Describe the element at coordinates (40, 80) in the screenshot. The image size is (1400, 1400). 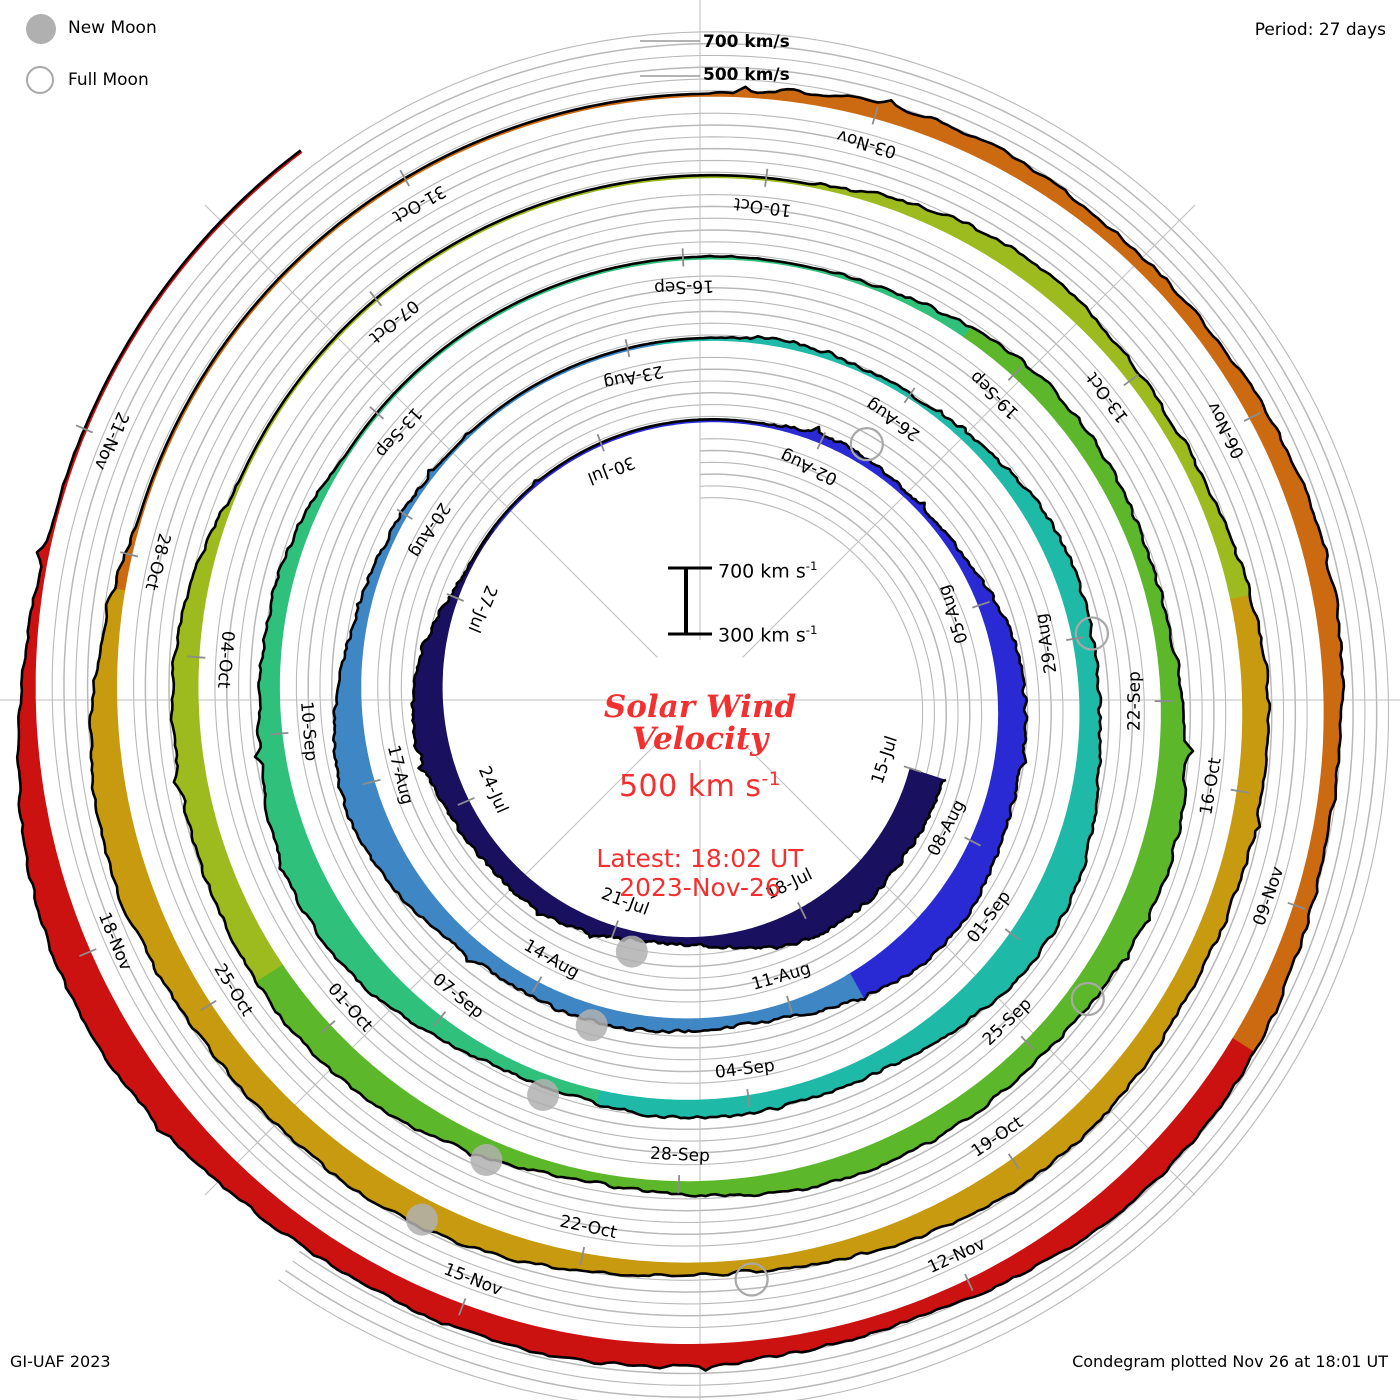
I see `full-moon-legend-icon` at that location.